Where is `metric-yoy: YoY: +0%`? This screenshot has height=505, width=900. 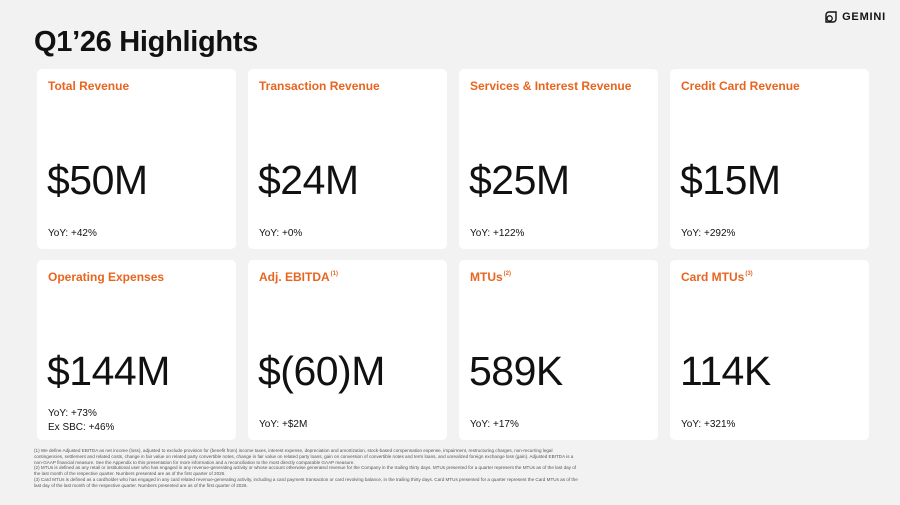 metric-yoy: YoY: +0% is located at coordinates (281, 233).